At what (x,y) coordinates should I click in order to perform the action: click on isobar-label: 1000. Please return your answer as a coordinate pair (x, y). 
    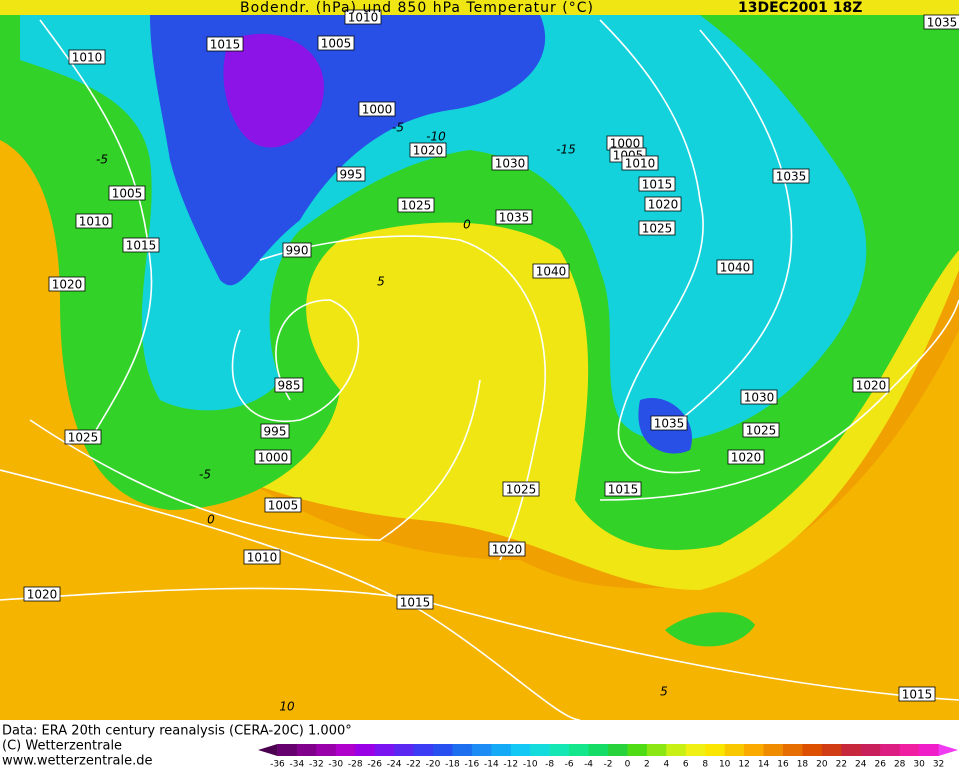
    Looking at the image, I should click on (377, 110).